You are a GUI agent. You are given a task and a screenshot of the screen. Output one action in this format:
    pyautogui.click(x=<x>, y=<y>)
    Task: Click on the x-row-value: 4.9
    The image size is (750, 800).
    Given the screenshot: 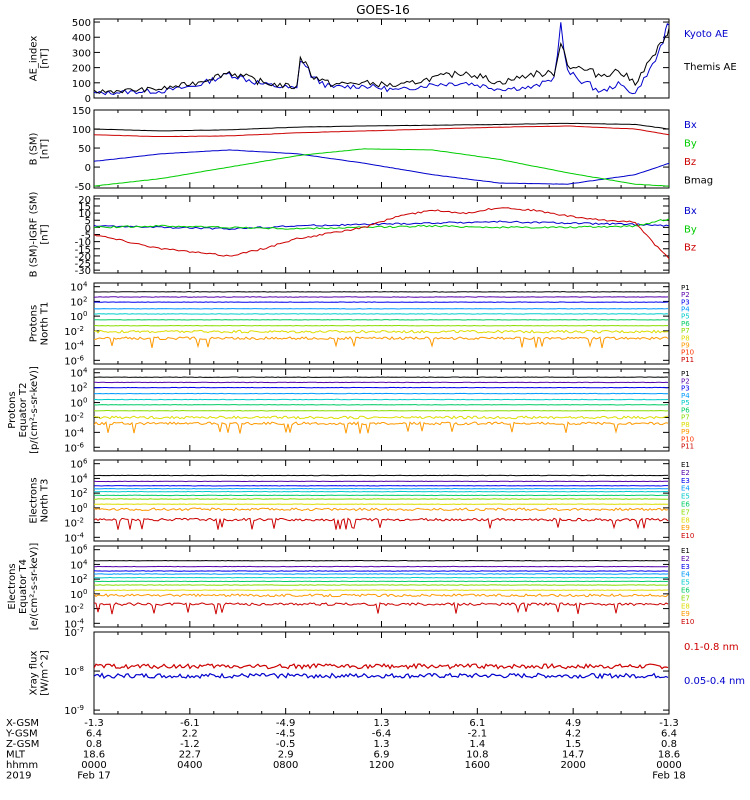 What is the action you would take?
    pyautogui.click(x=573, y=723)
    